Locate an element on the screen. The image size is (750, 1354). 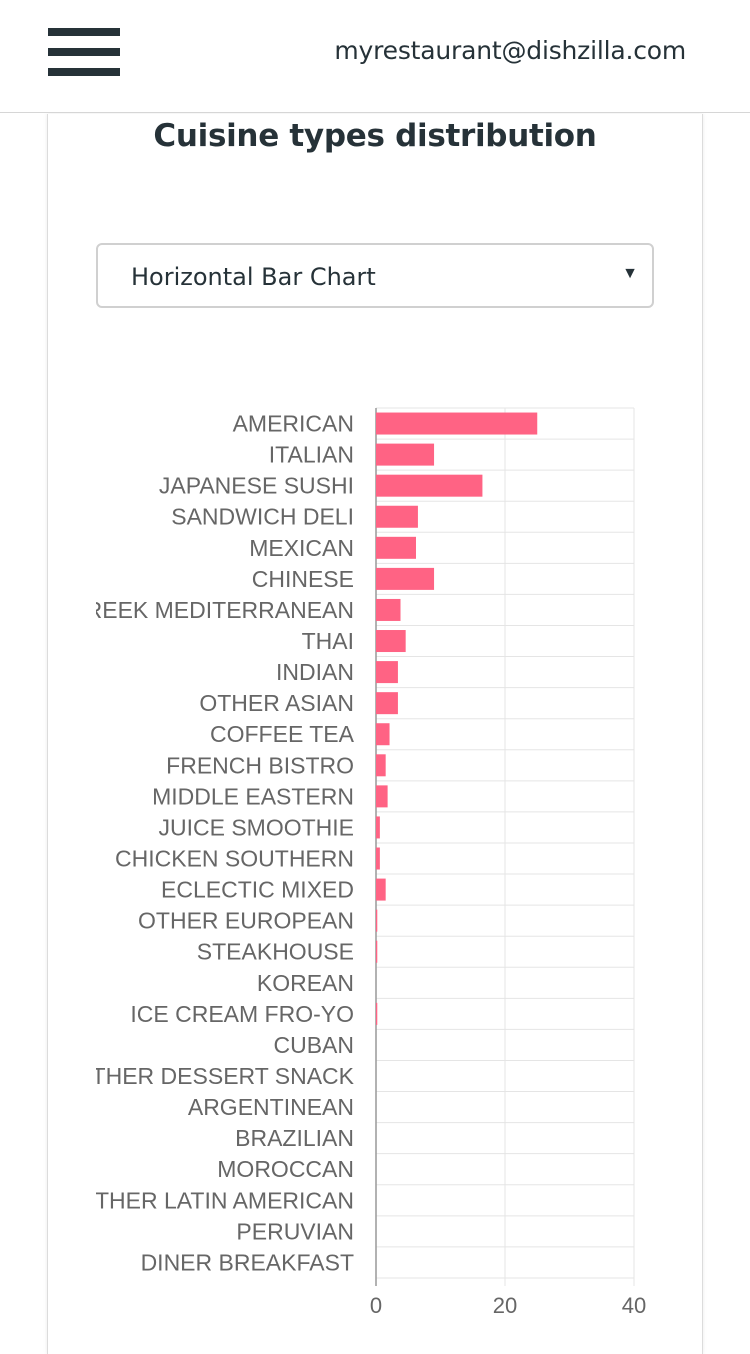
x-tick-label: 0 is located at coordinates (376, 1305).